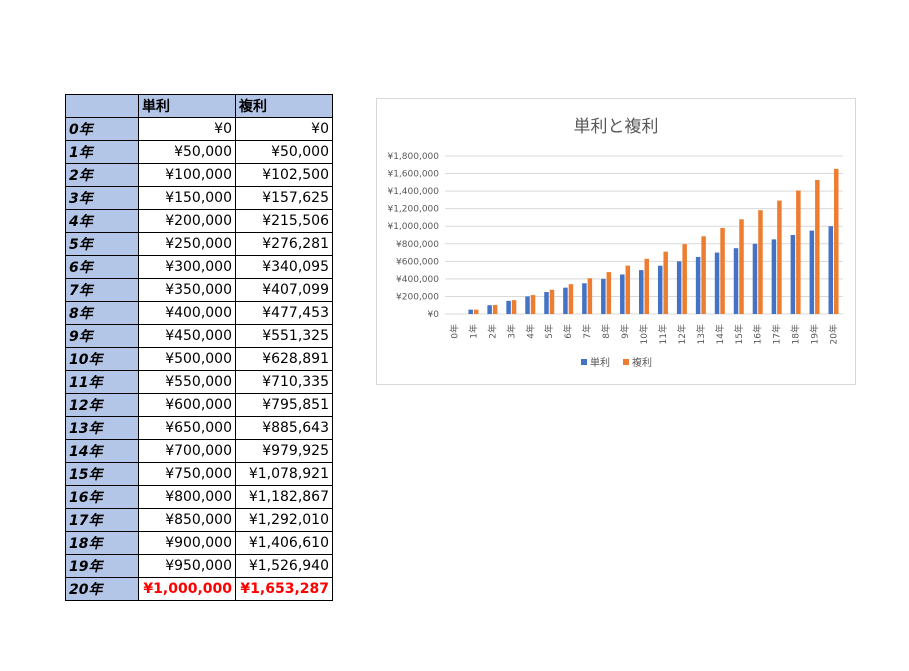 Image resolution: width=909 pixels, height=671 pixels. Describe the element at coordinates (102, 474) in the screenshot. I see `year-cell: 15年` at that location.